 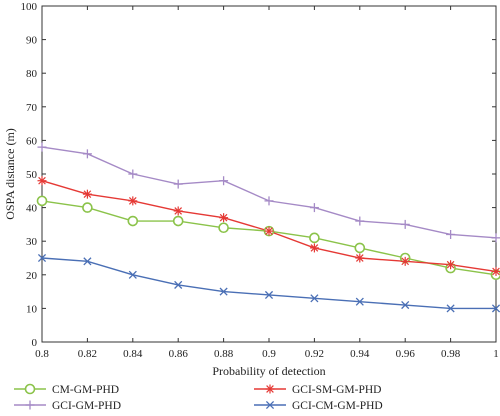 I want to click on x-axis-label: Probability of detection, so click(x=268, y=371).